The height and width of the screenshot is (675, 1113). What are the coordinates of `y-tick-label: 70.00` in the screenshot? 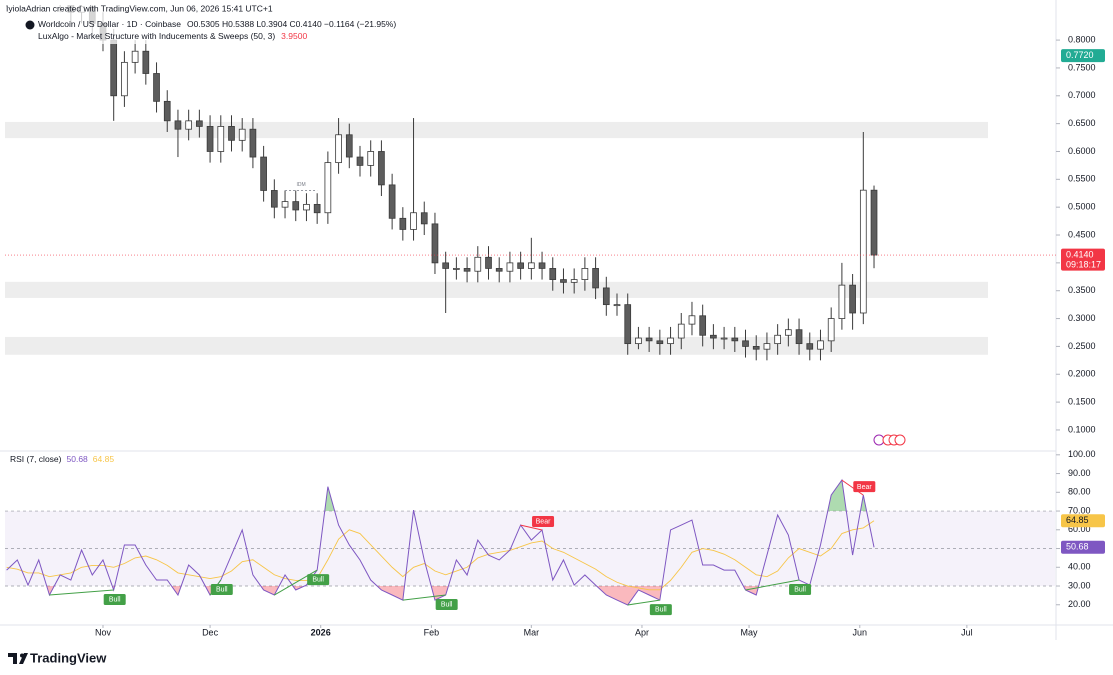 It's located at (1079, 510).